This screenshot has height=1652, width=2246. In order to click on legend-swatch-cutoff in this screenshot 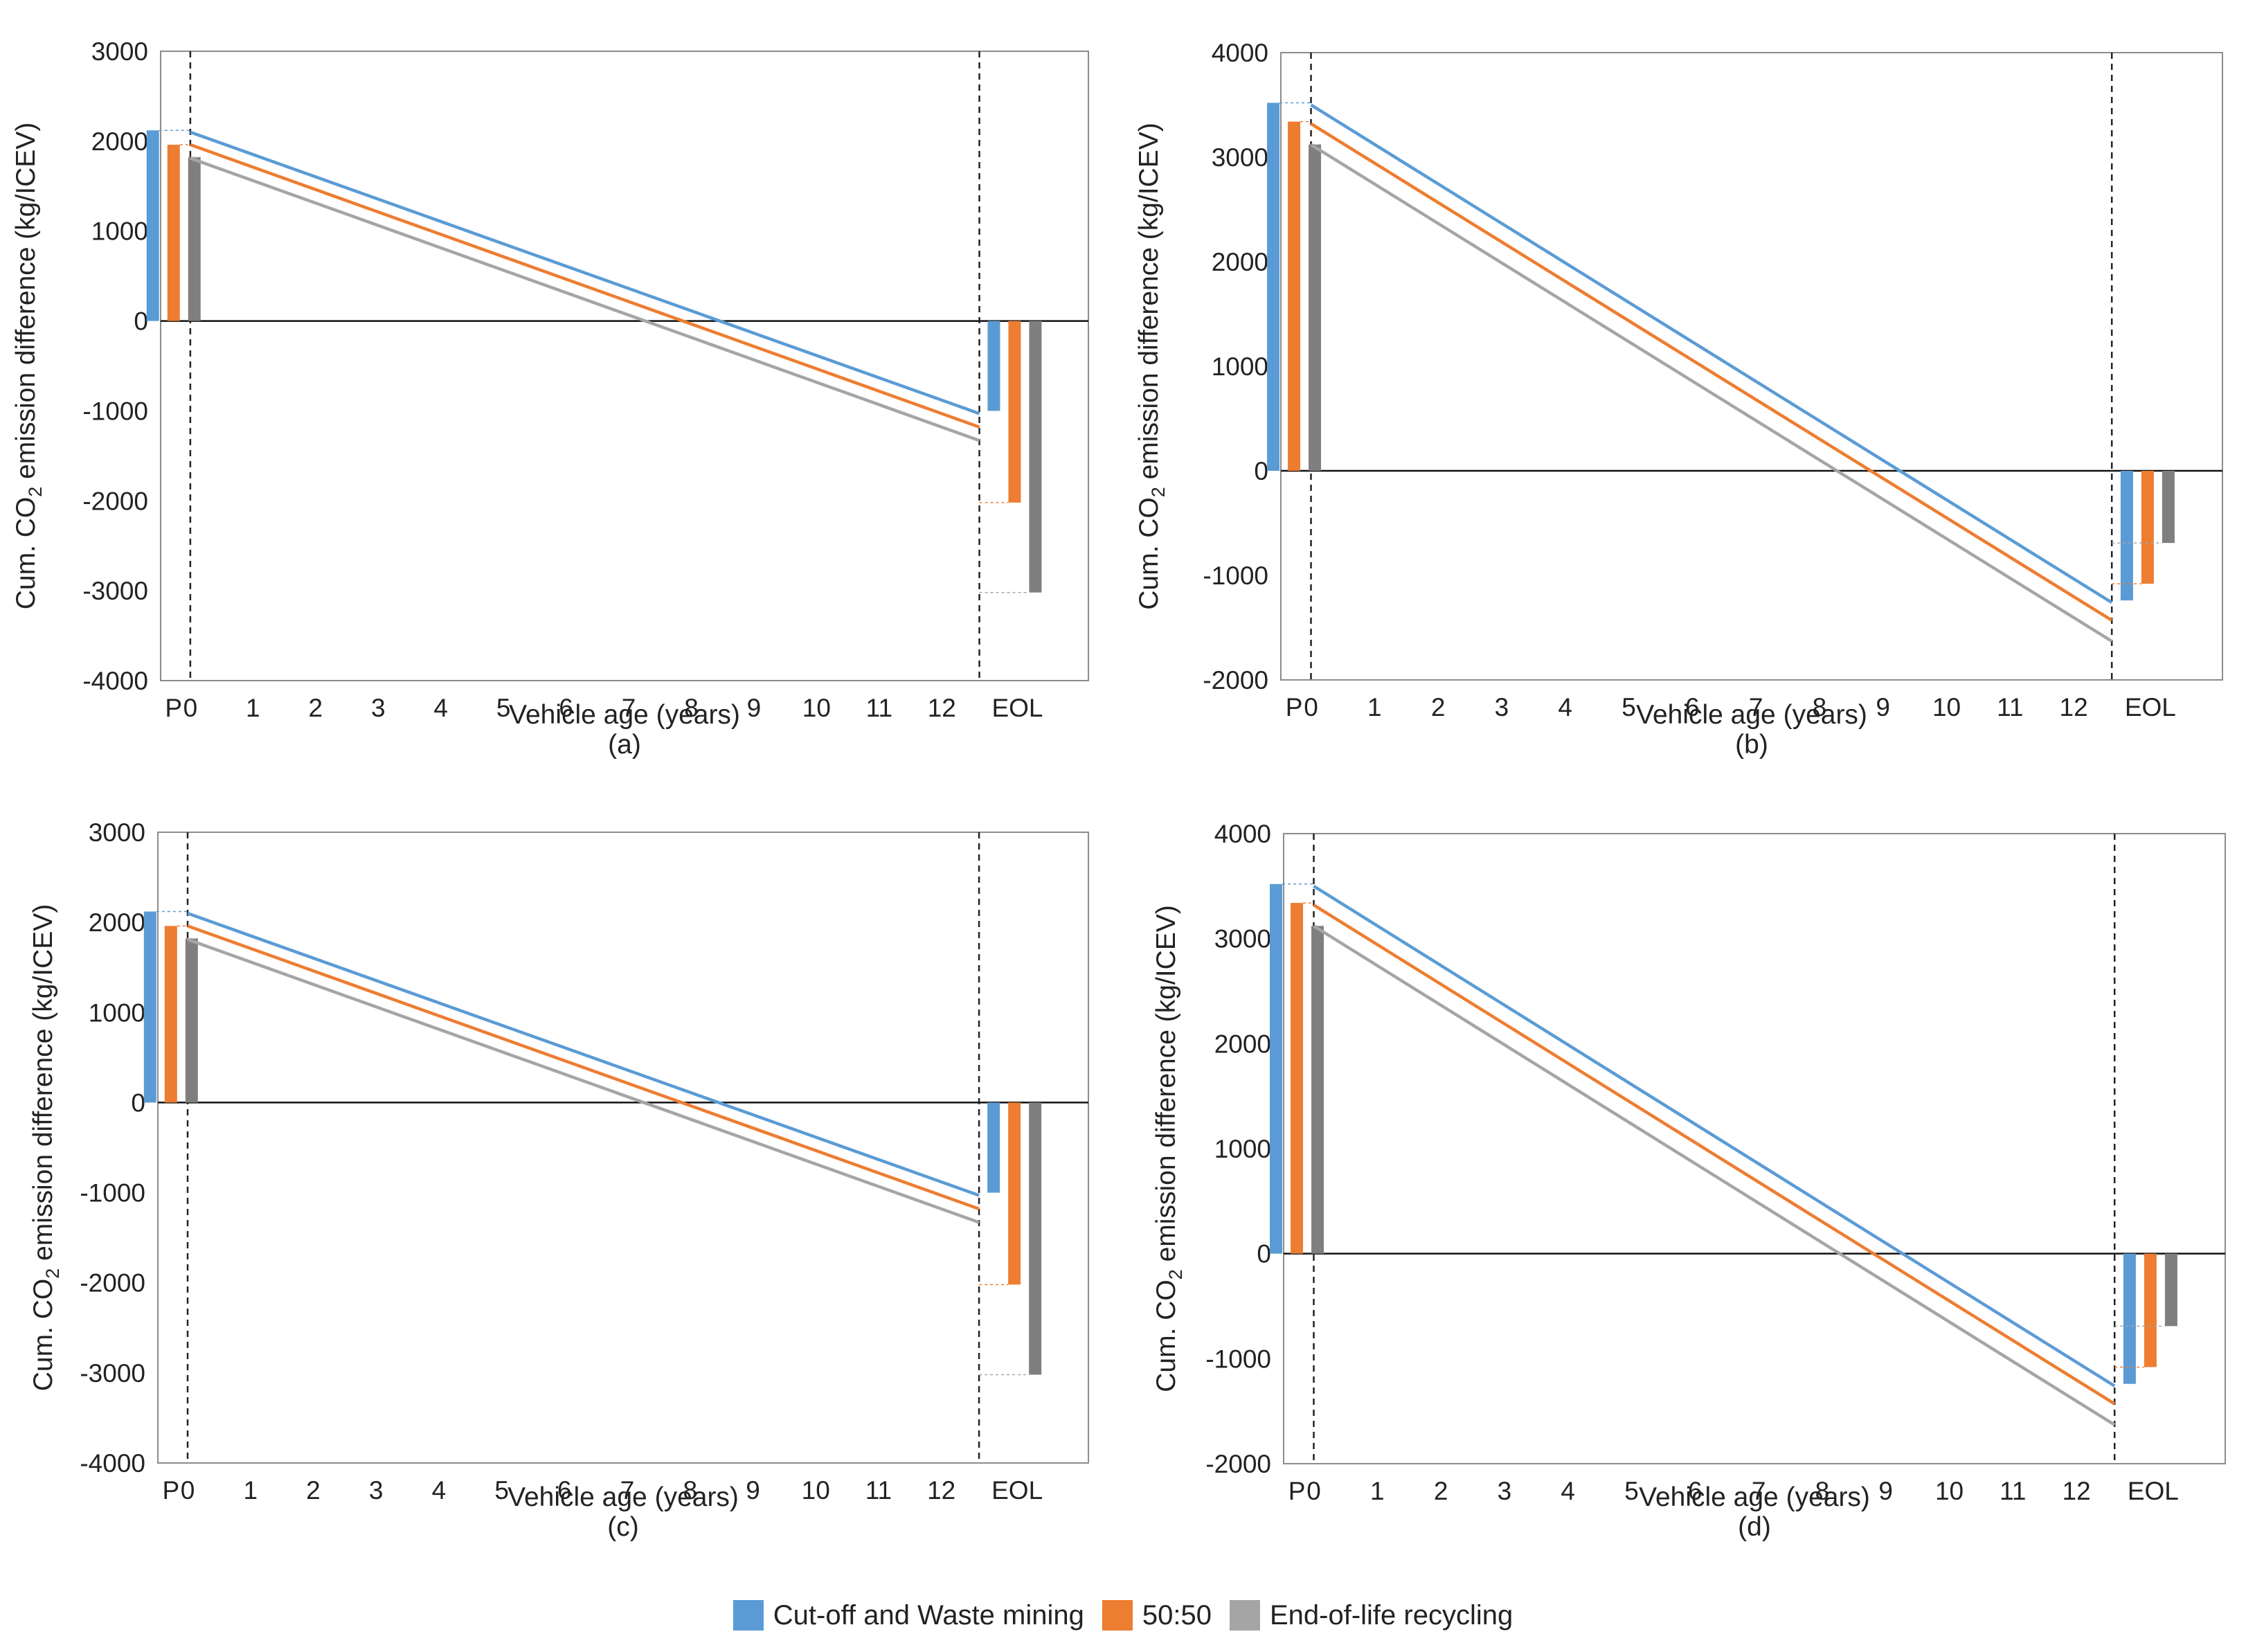, I will do `click(748, 1616)`.